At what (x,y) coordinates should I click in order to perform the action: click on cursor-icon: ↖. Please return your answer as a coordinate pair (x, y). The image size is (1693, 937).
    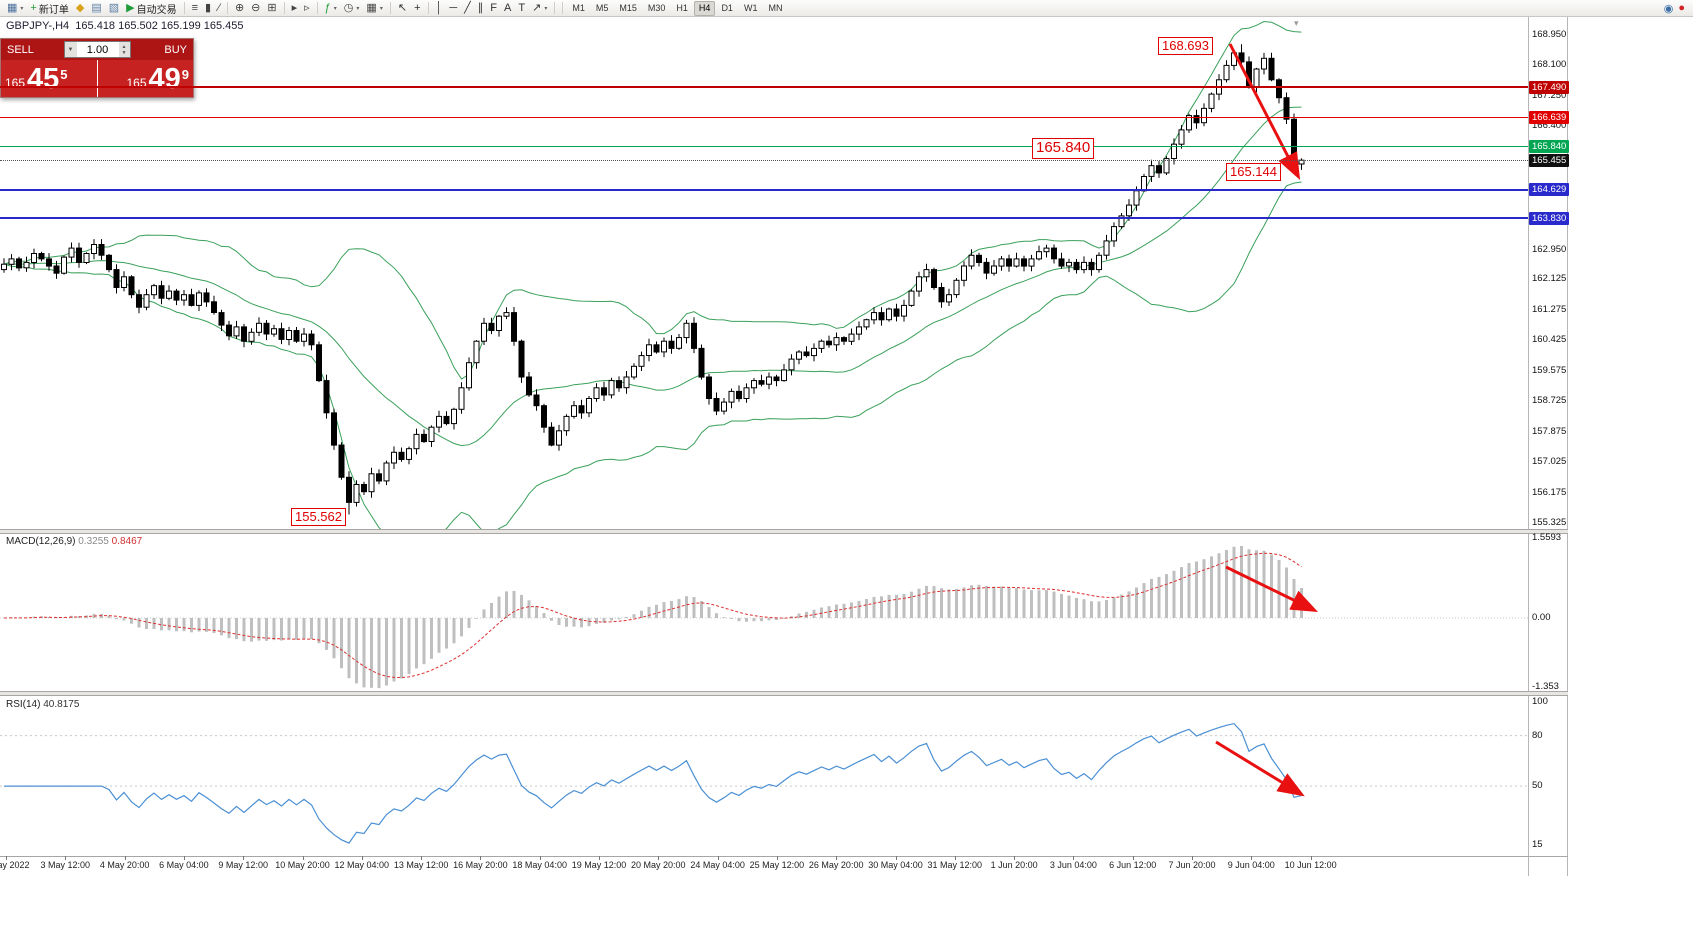
    Looking at the image, I should click on (402, 8).